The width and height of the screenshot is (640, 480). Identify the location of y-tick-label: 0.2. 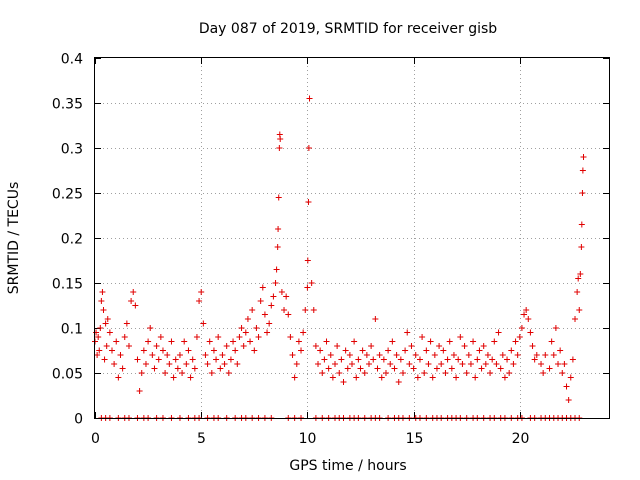
(72, 240).